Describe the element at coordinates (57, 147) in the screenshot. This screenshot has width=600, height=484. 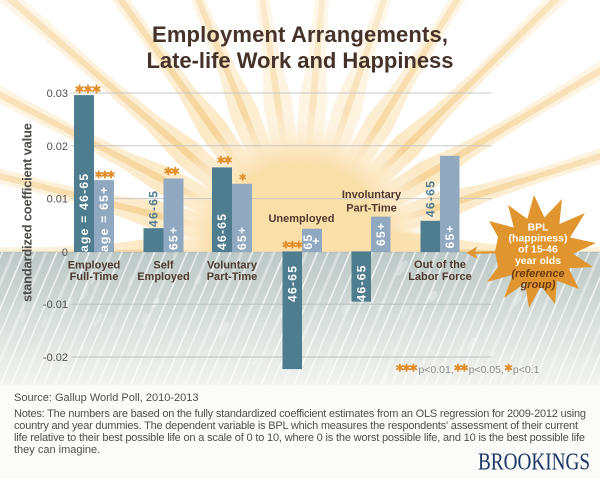
I see `svg-text: 0.02` at that location.